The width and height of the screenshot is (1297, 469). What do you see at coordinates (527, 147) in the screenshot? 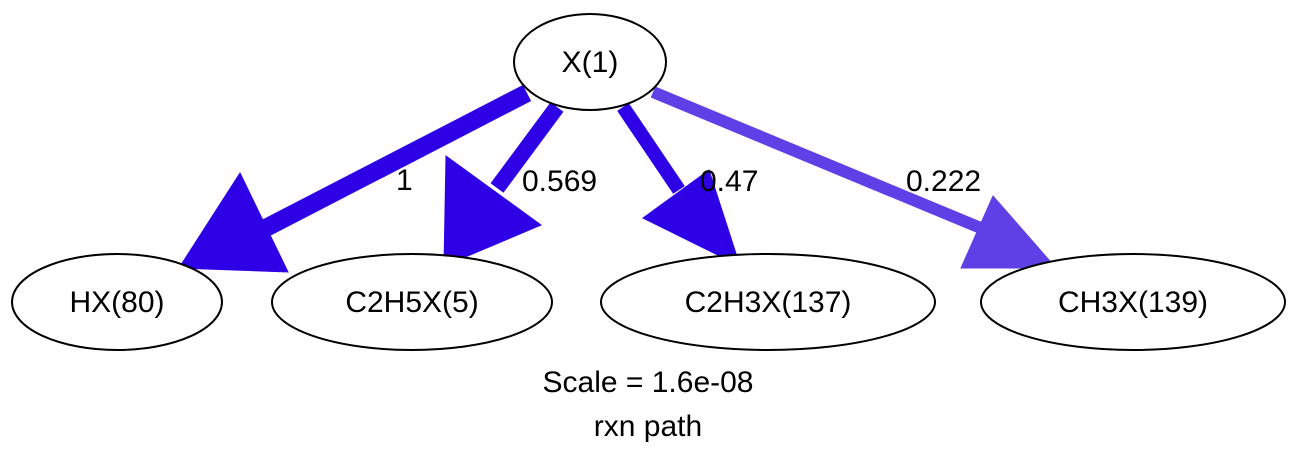
I see `edge-x-to-c2h5x-shaft` at bounding box center [527, 147].